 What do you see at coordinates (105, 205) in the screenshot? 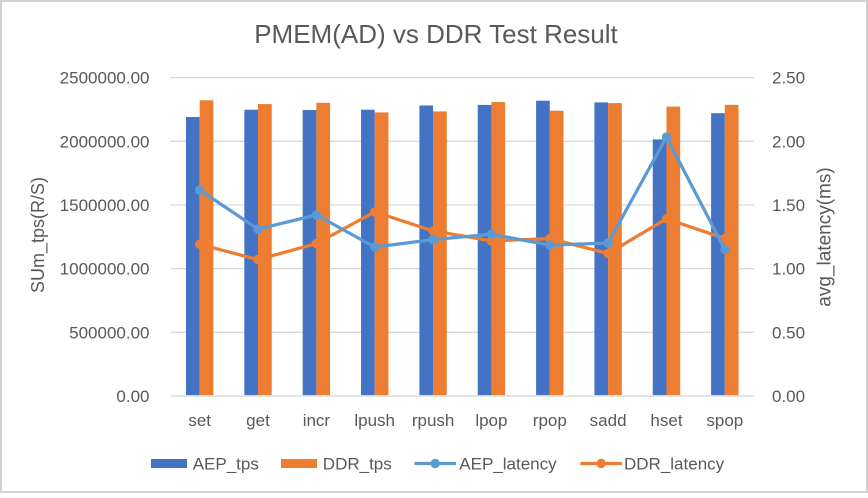
I see `svg-text: 1500000.00` at bounding box center [105, 205].